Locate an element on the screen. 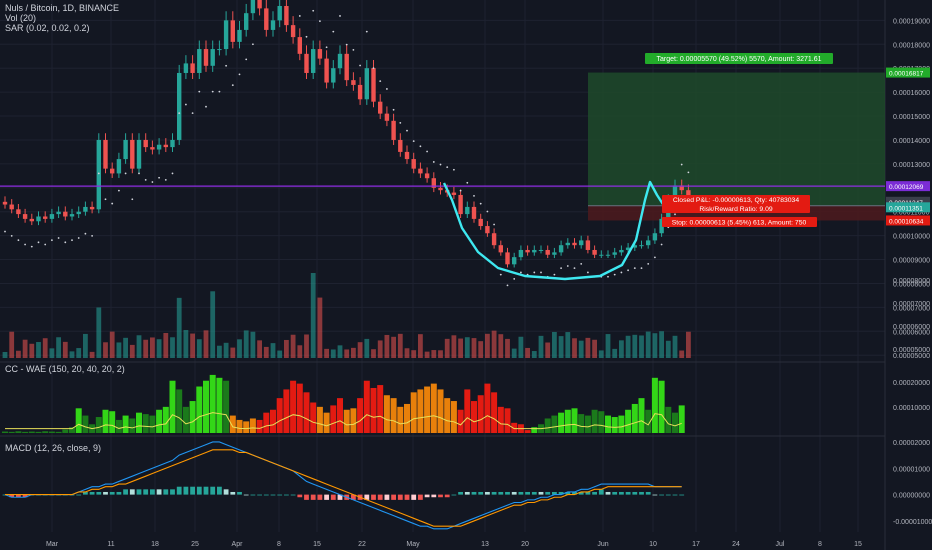 The height and width of the screenshot is (550, 932). x-tick-label: 20 is located at coordinates (525, 544).